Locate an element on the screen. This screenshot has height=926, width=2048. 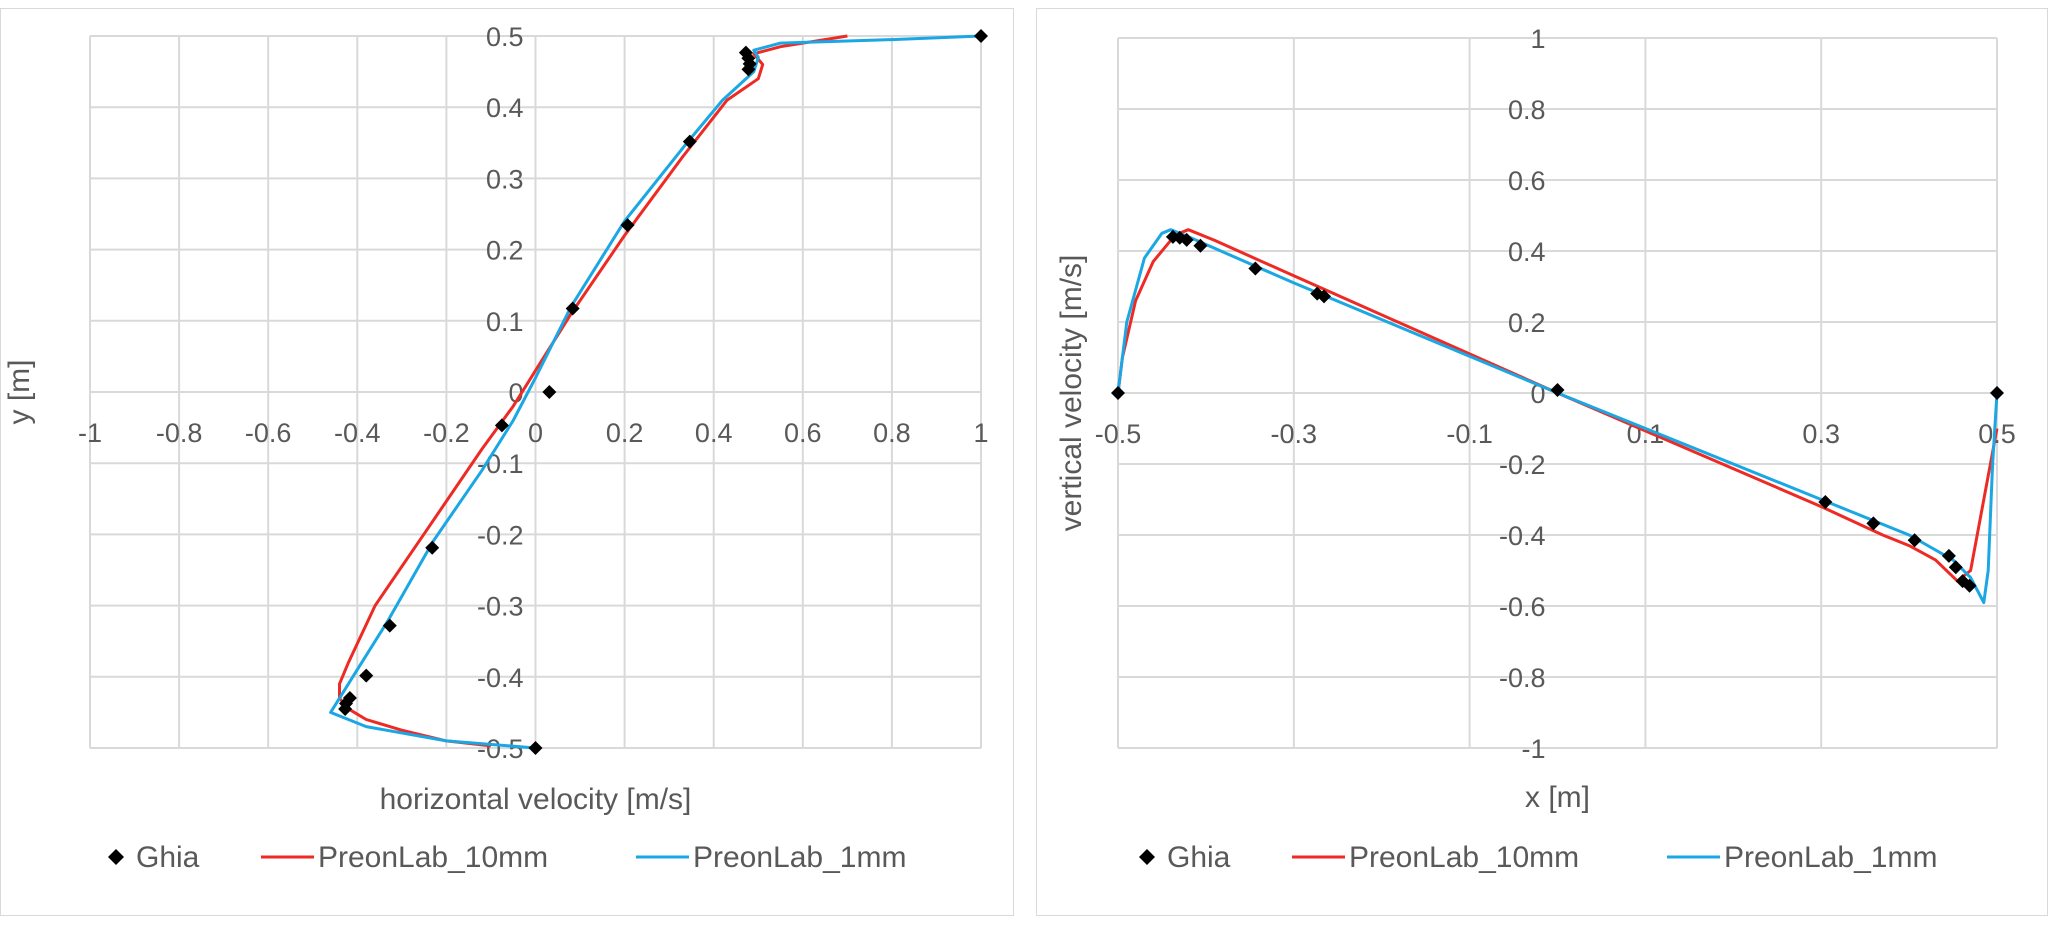
y-tick-label: 1 is located at coordinates (1537, 39).